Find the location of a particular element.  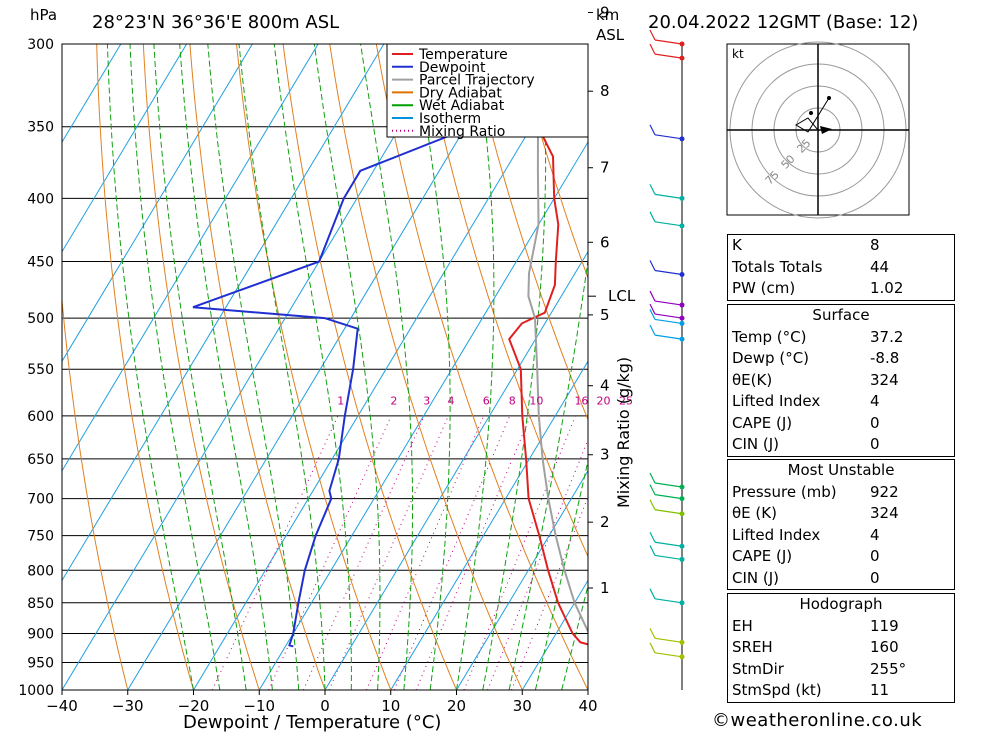

surface-label-dewp: Dewp (°C) is located at coordinates (771, 358).